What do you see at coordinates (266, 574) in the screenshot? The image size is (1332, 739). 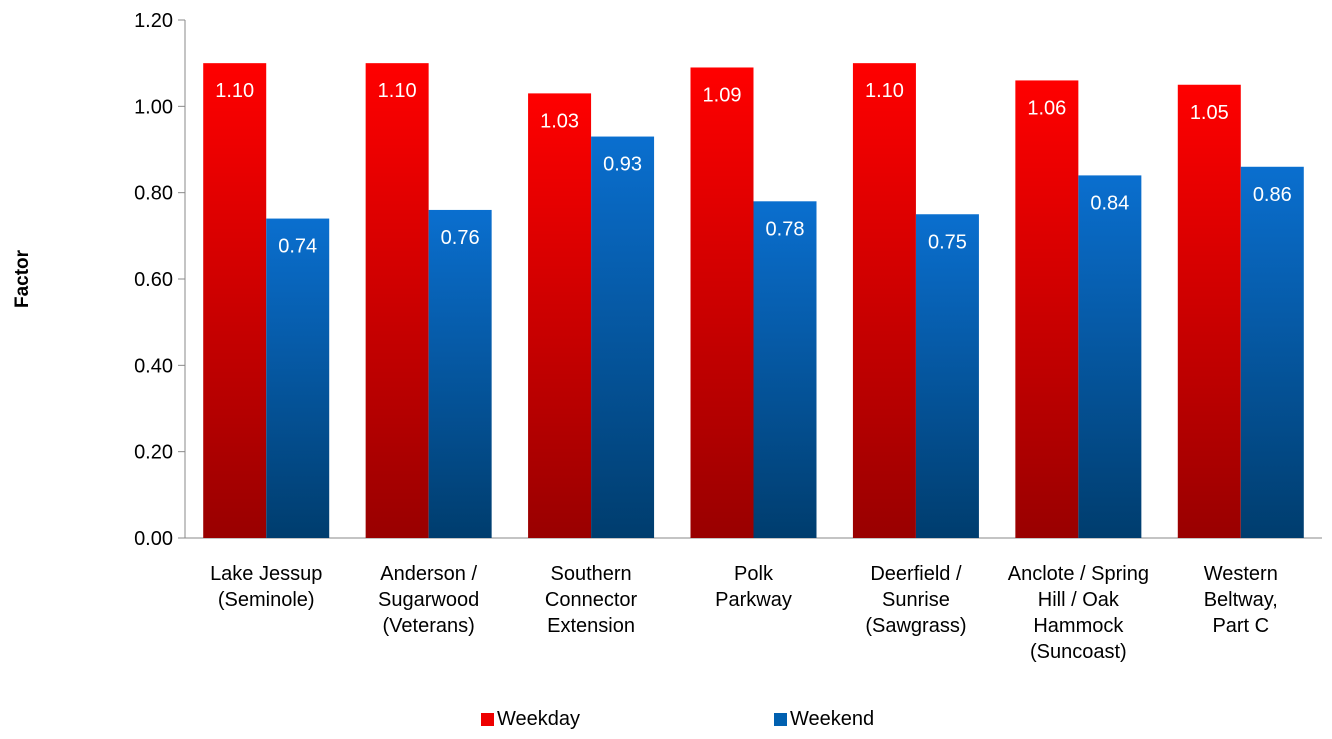 I see `category-label-0: Lake Jessup` at bounding box center [266, 574].